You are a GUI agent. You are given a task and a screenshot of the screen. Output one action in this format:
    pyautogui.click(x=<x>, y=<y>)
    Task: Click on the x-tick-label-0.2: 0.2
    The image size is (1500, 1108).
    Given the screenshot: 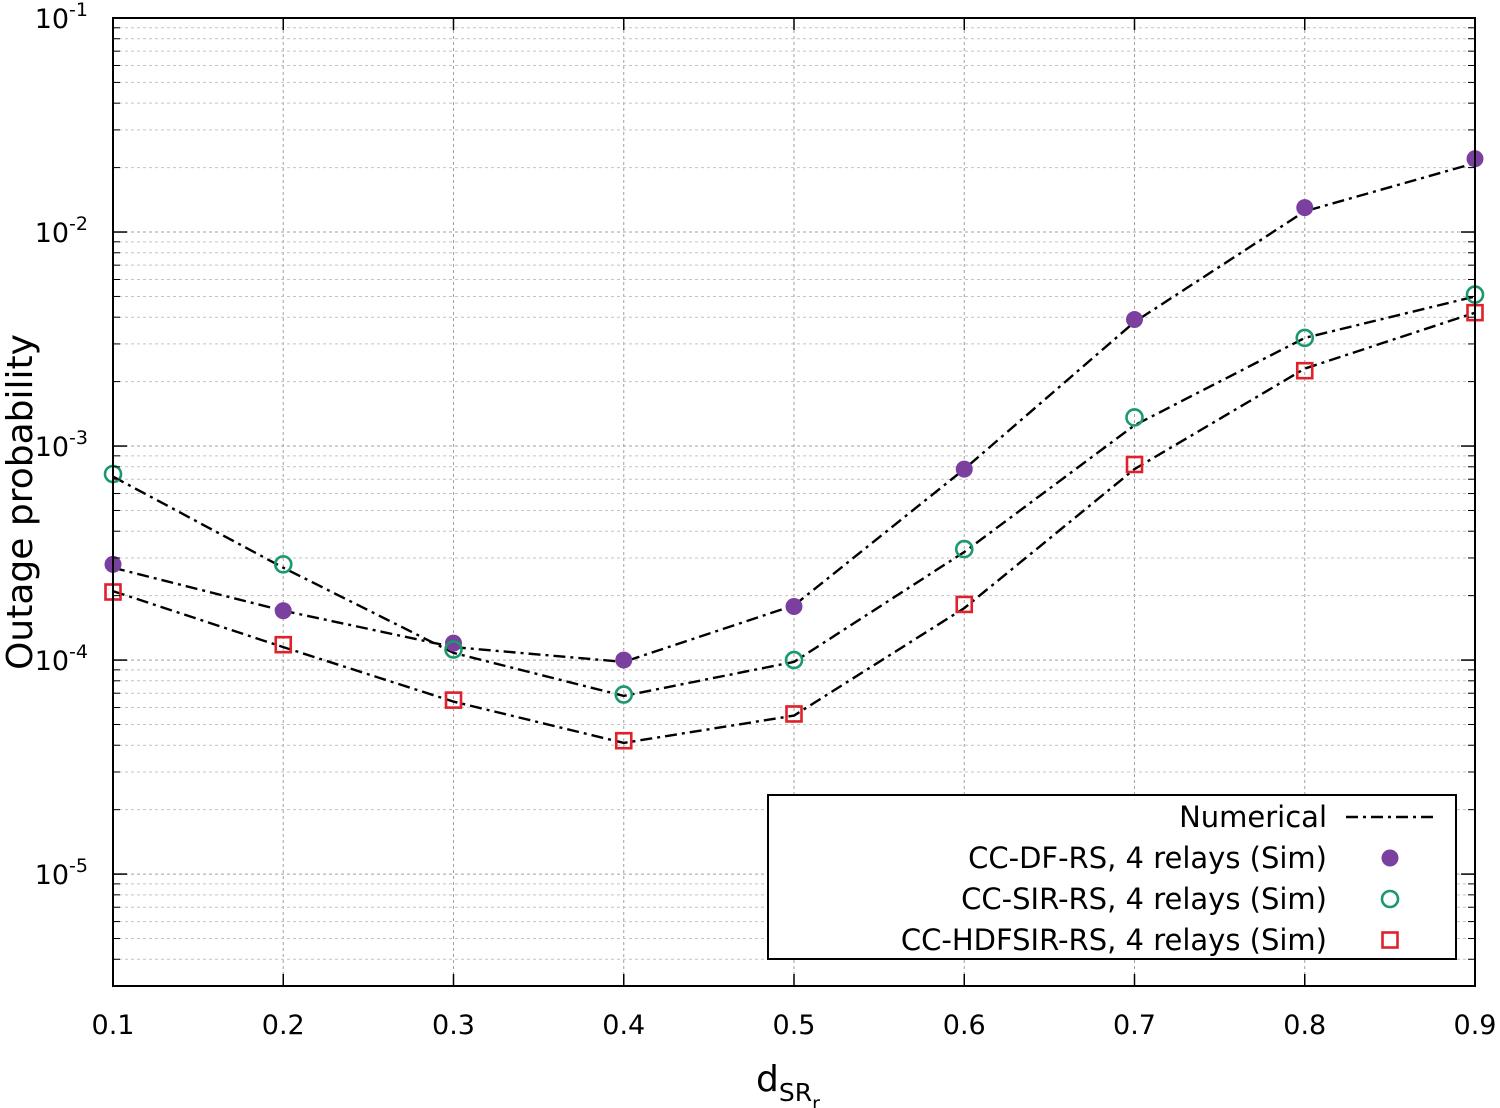 What is the action you would take?
    pyautogui.click(x=283, y=1025)
    